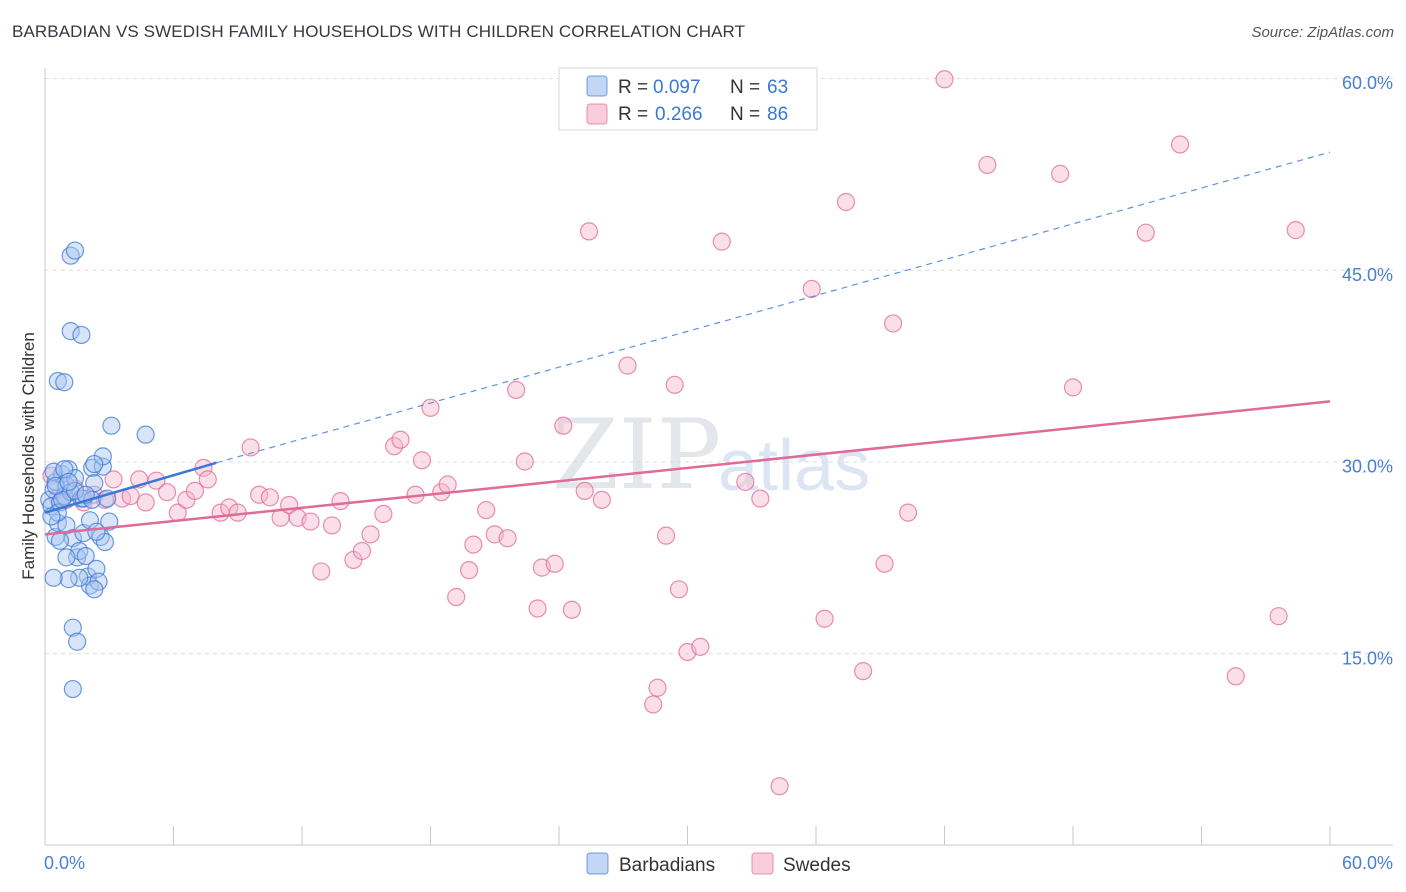 The width and height of the screenshot is (1406, 892). What do you see at coordinates (687, 835) in the screenshot?
I see `x-axis-ticks` at bounding box center [687, 835].